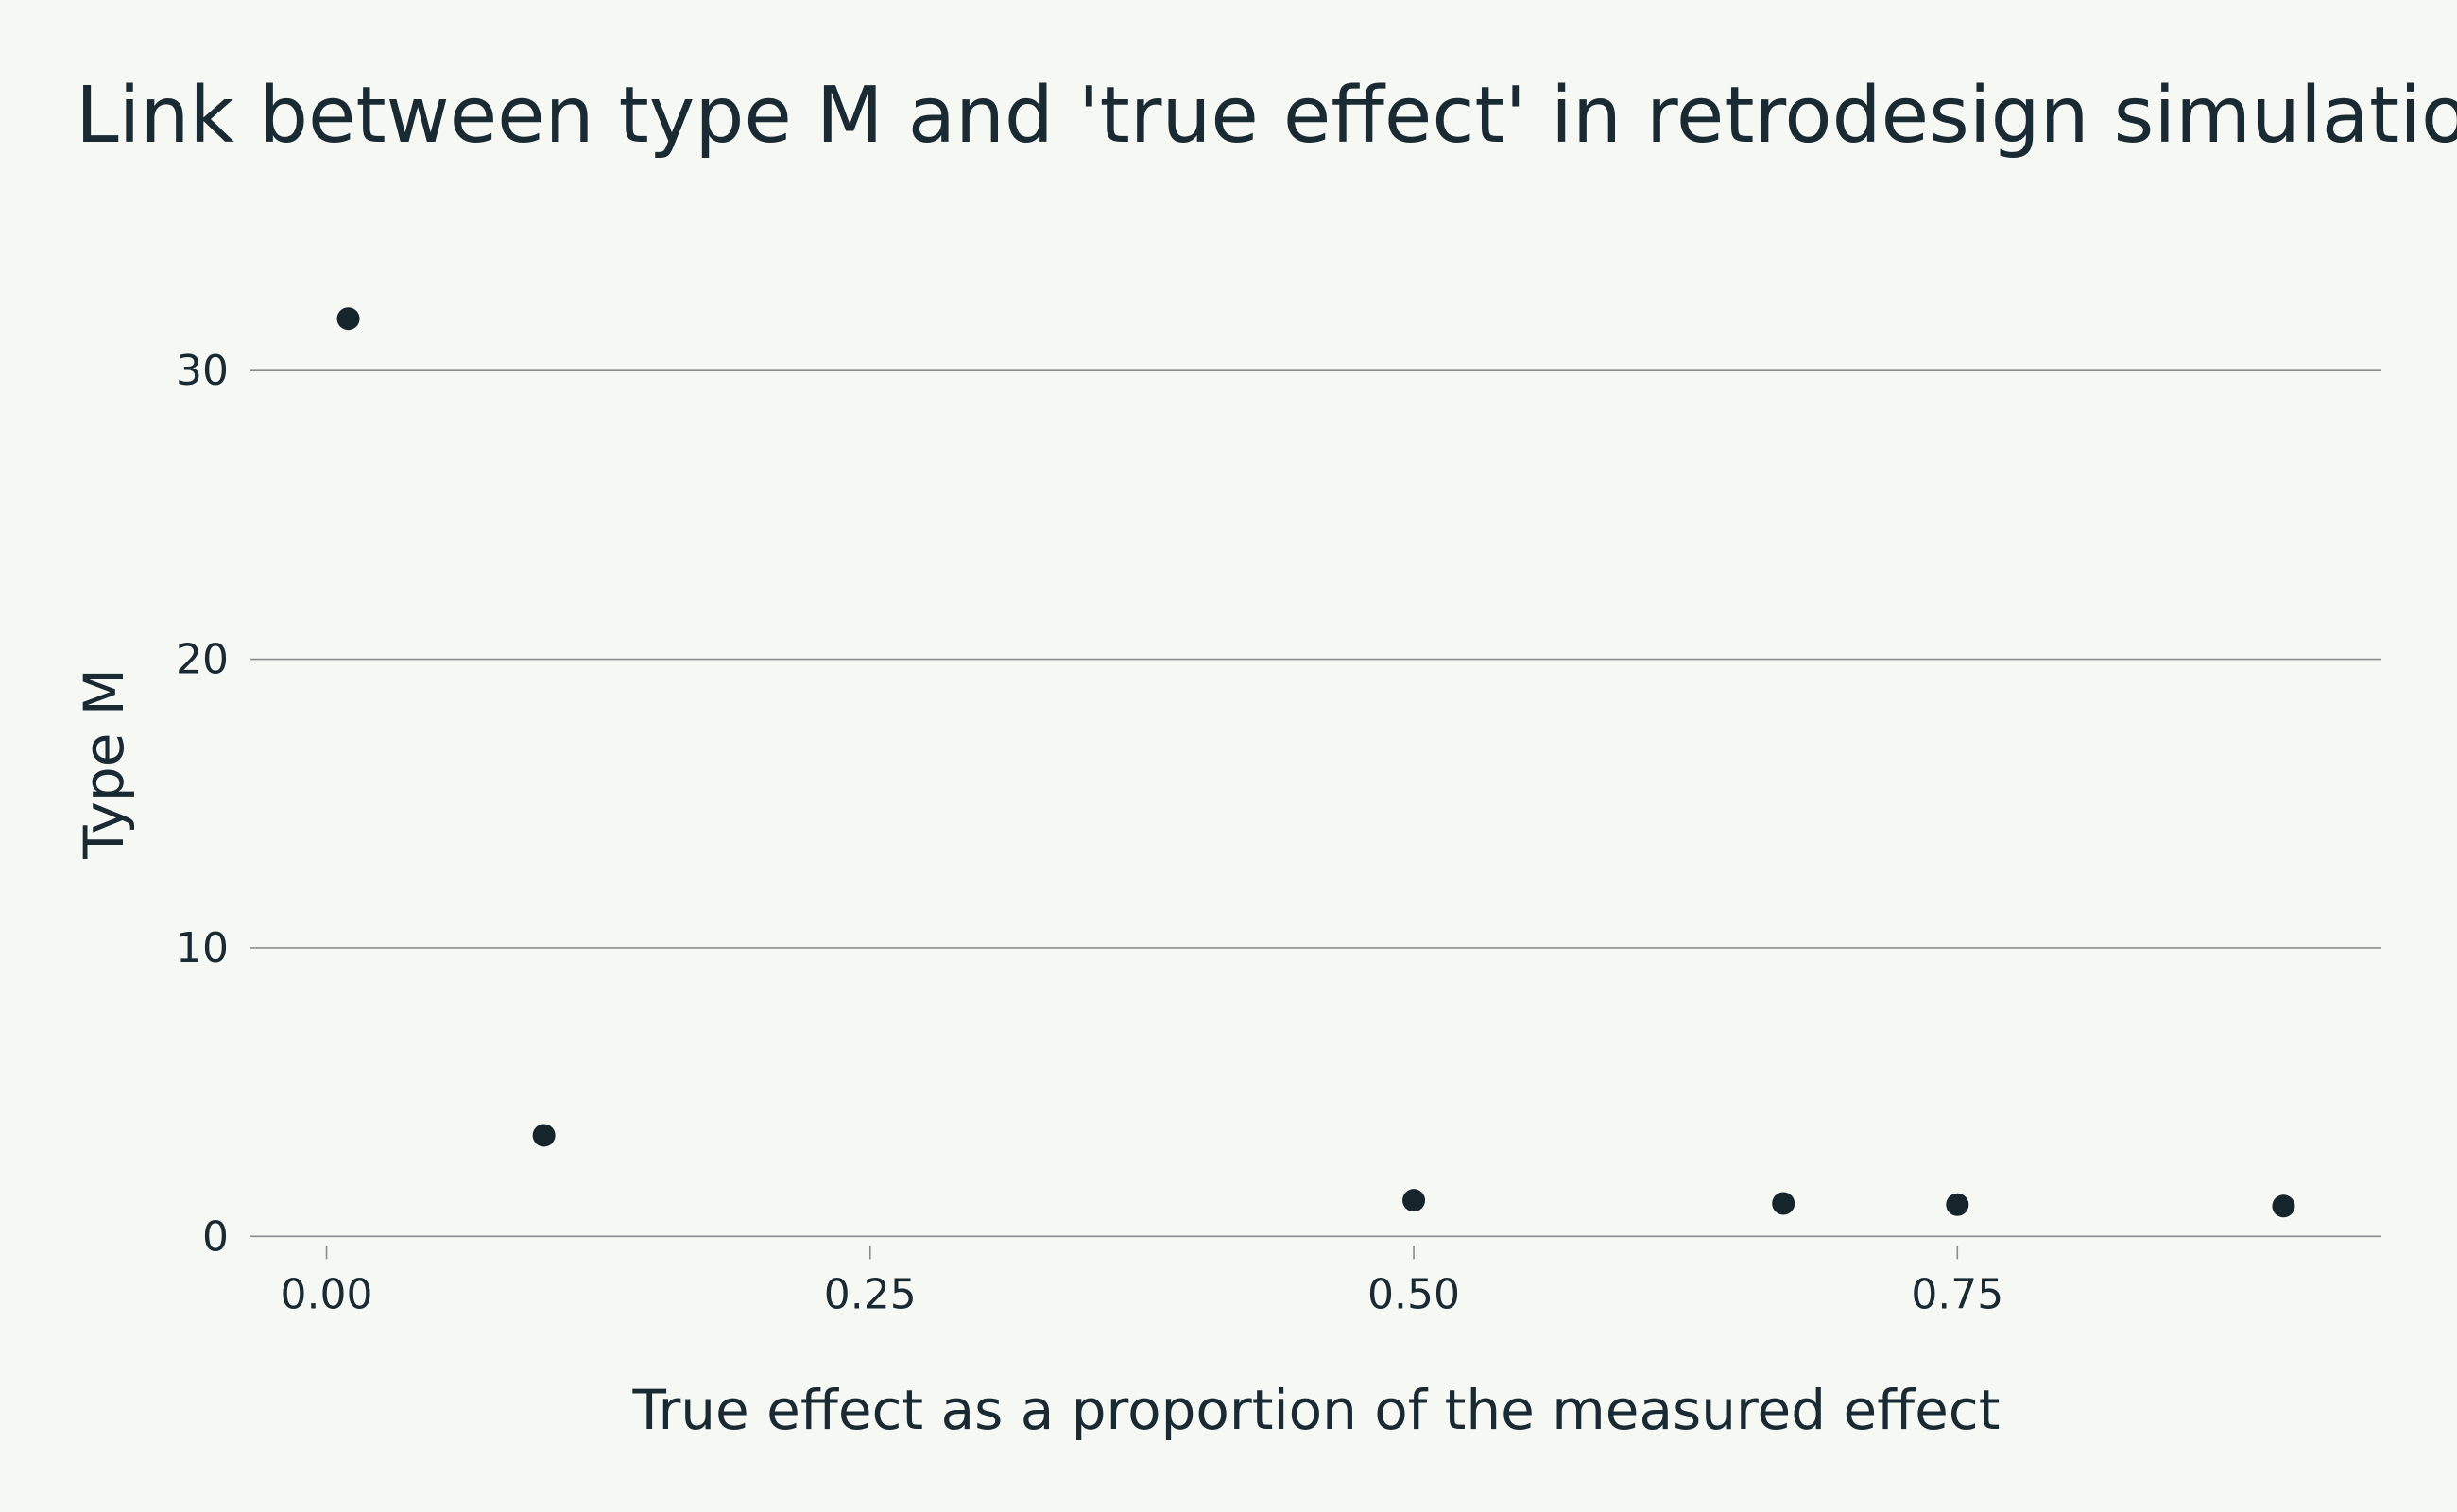  I want to click on y-tick-label: 30, so click(202, 371).